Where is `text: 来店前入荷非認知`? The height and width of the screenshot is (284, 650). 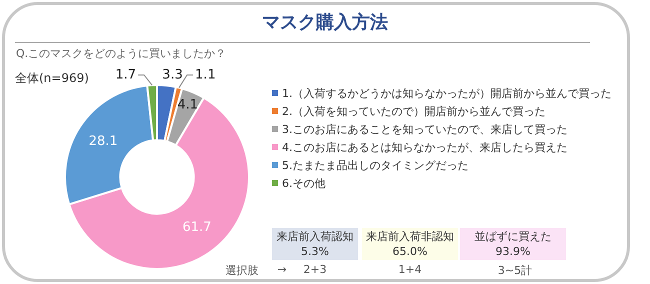 text: 来店前入荷非認知 is located at coordinates (410, 236).